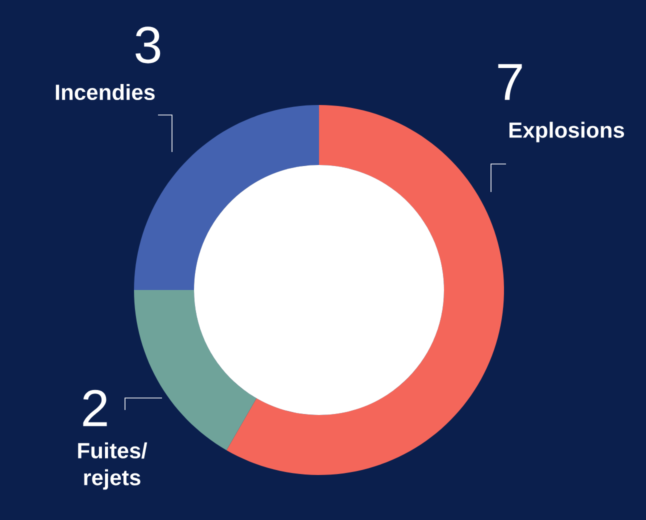 This screenshot has width=646, height=520. What do you see at coordinates (566, 132) in the screenshot?
I see `slice-label: Explosions` at bounding box center [566, 132].